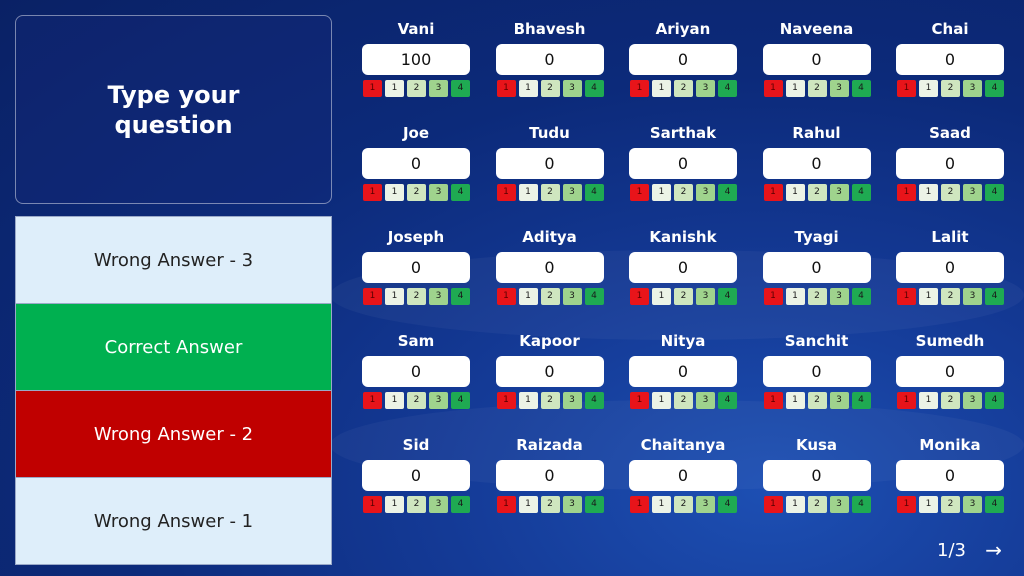 Image resolution: width=1024 pixels, height=576 pixels. Describe the element at coordinates (173, 109) in the screenshot. I see `question-text: Type your question` at that location.